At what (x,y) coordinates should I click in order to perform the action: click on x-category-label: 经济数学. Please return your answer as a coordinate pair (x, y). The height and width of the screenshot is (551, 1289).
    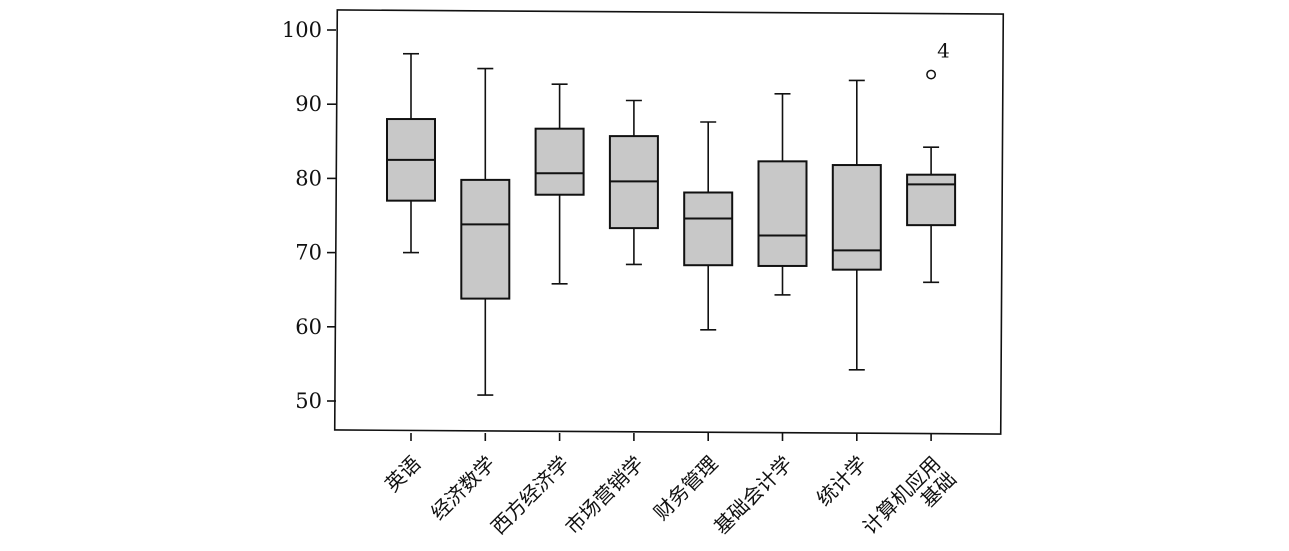
    Looking at the image, I should click on (463, 488).